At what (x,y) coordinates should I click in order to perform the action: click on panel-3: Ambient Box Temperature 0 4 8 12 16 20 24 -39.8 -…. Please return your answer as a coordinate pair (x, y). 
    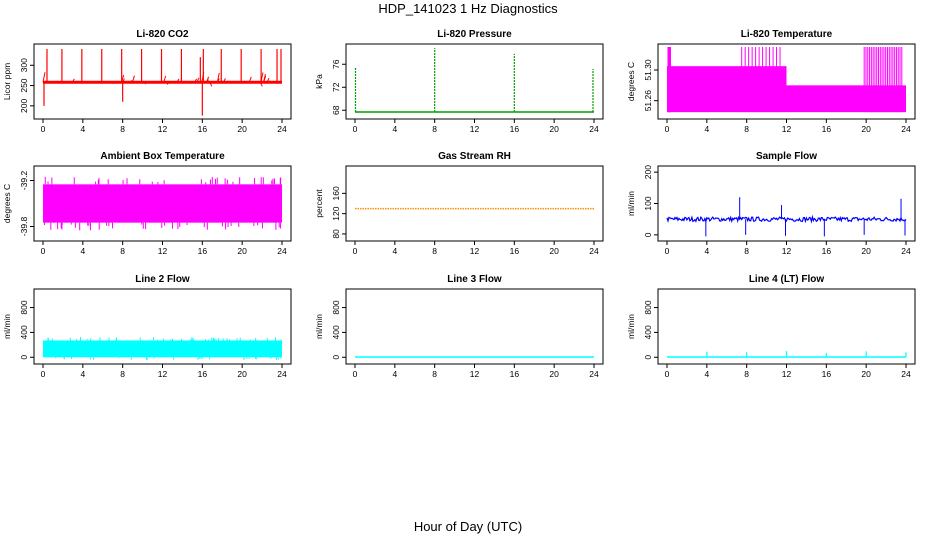
    Looking at the image, I should click on (147, 203).